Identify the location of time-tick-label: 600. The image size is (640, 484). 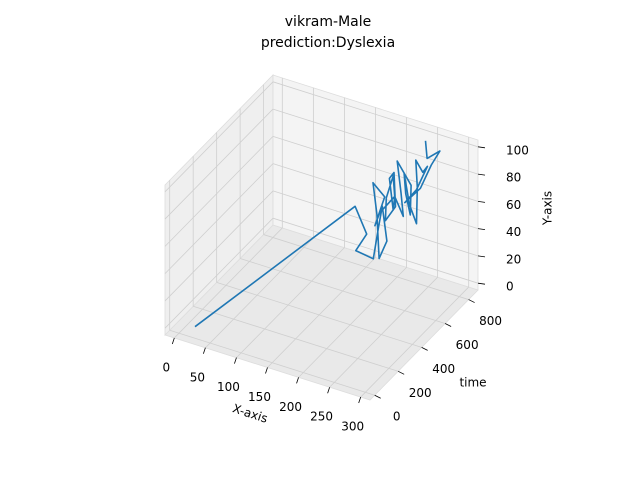
(467, 345).